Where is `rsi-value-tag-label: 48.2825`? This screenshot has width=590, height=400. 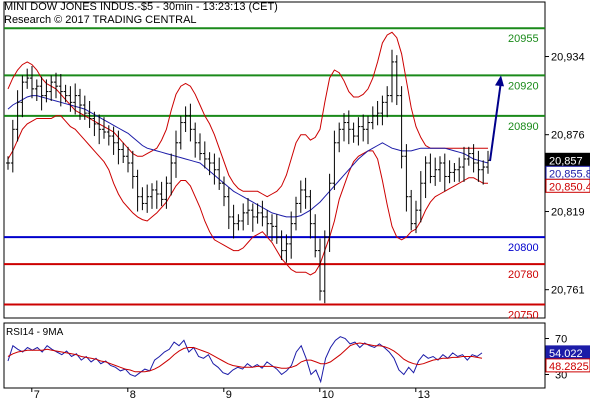
rsi-value-tag-label: 48.2825 is located at coordinates (569, 367).